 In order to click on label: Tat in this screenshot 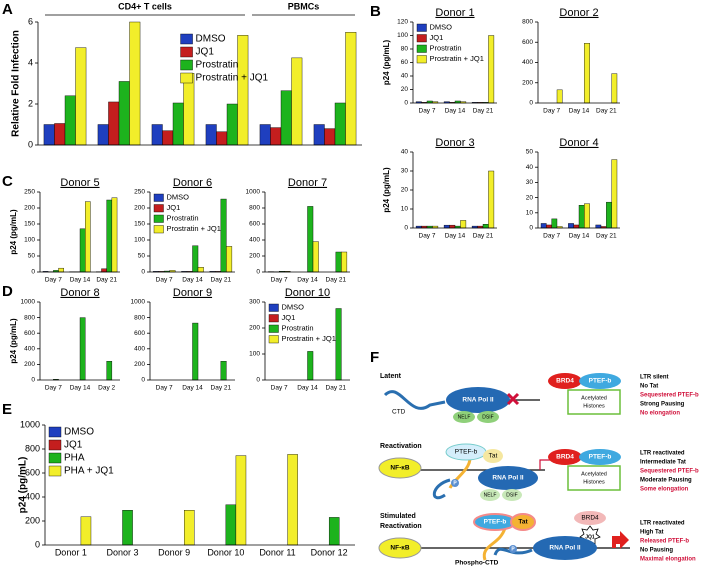, I will do `click(523, 522)`.